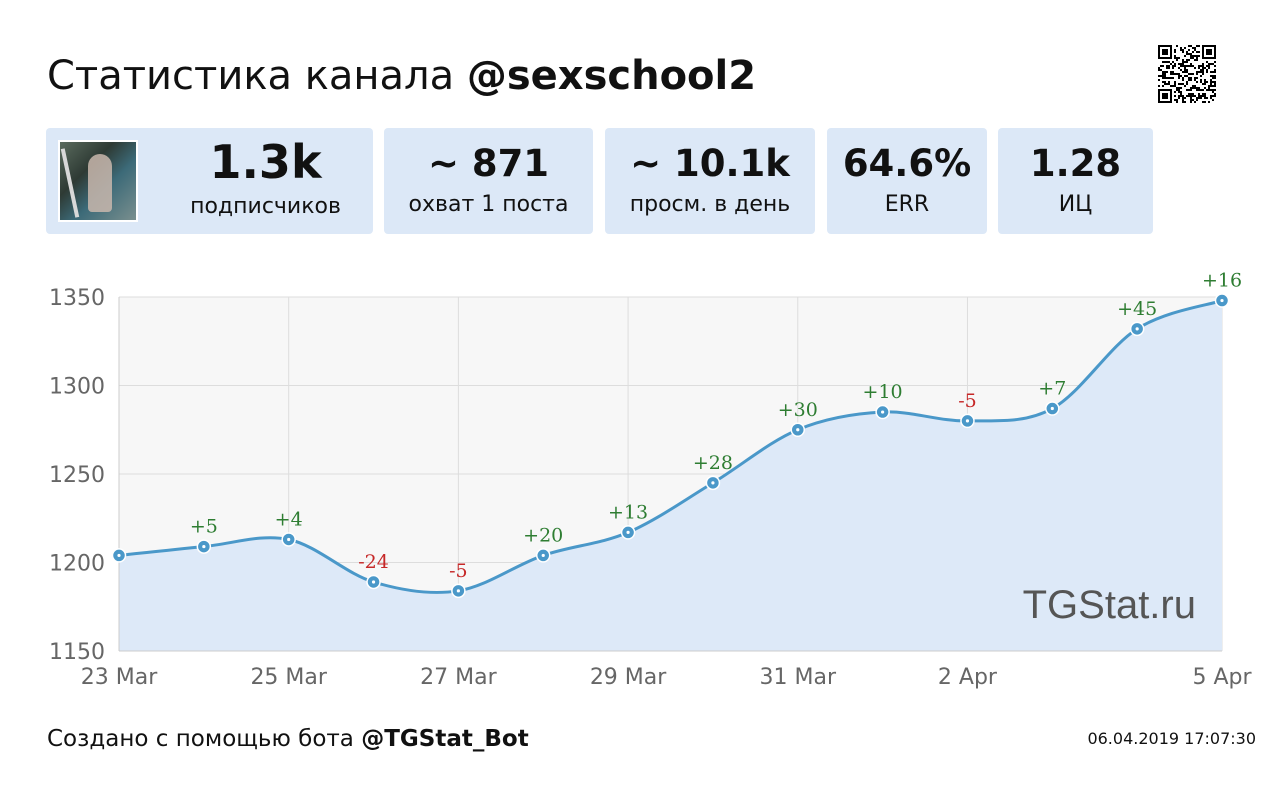 Image resolution: width=1280 pixels, height=803 pixels. I want to click on daily-views-card: ~ 10.1k просм. в день, so click(710, 181).